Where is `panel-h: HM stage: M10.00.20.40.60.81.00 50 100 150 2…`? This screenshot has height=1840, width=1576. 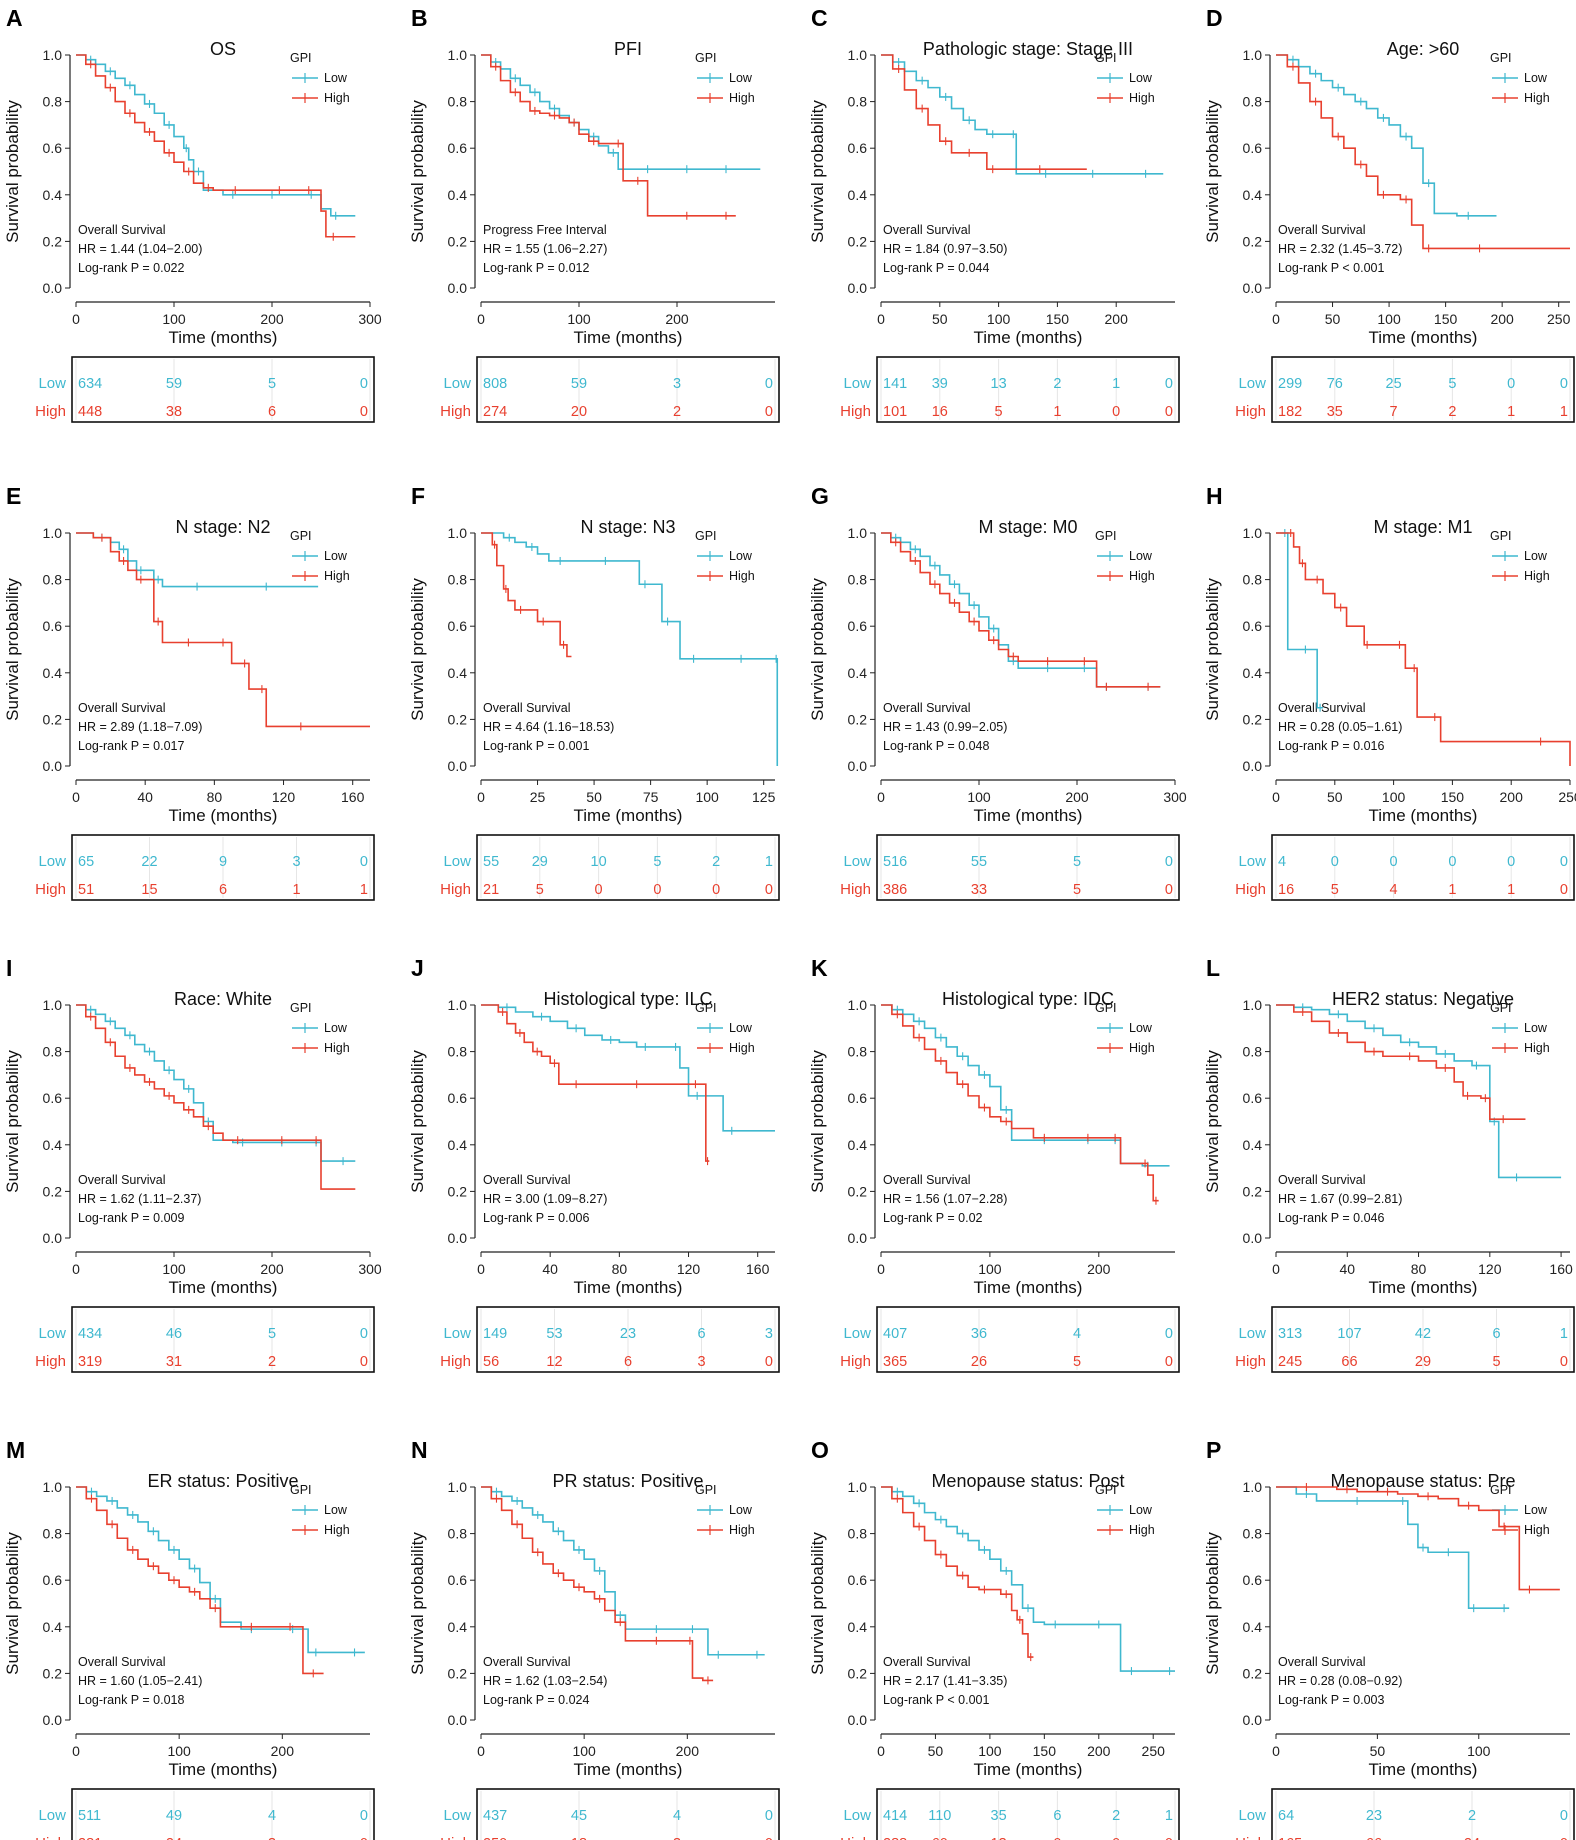 panel-h: HM stage: M10.00.20.40.60.81.00 50 100 150 2… is located at coordinates (1389, 692).